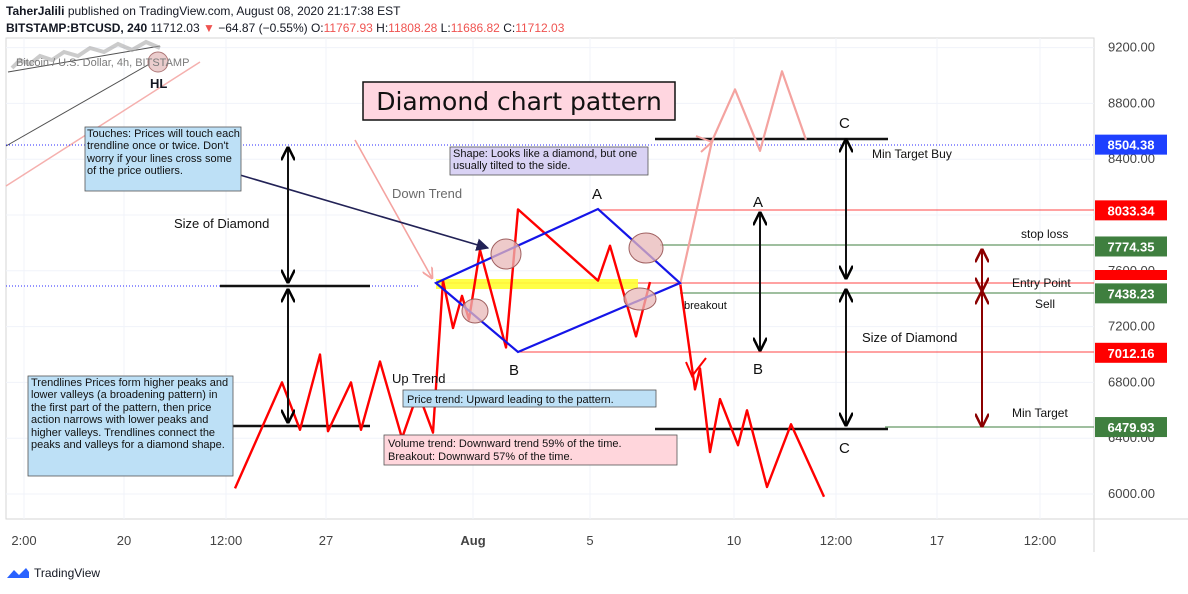 This screenshot has width=1188, height=594. Describe the element at coordinates (1131, 102) in the screenshot. I see `y-tick-label: 8800.00` at that location.